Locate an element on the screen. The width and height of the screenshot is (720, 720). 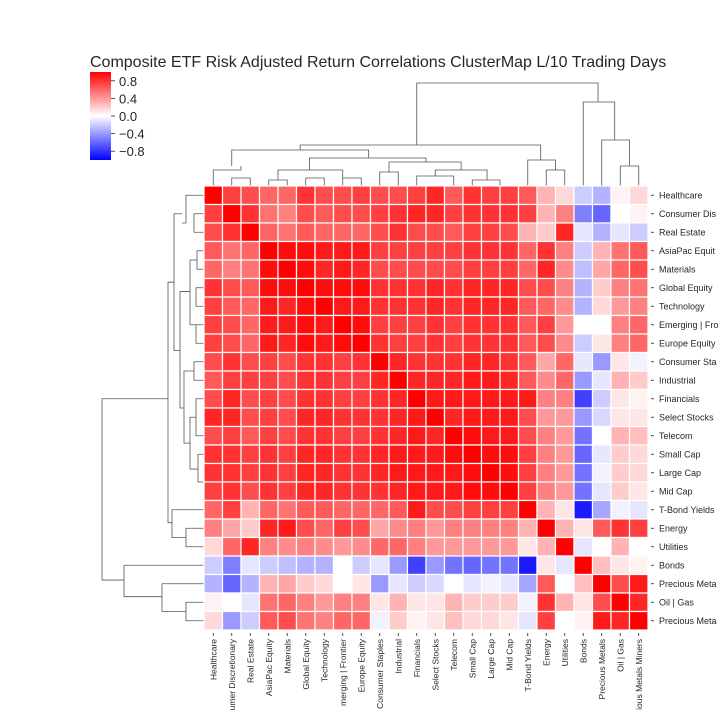
row-label: Industrial is located at coordinates (677, 380).